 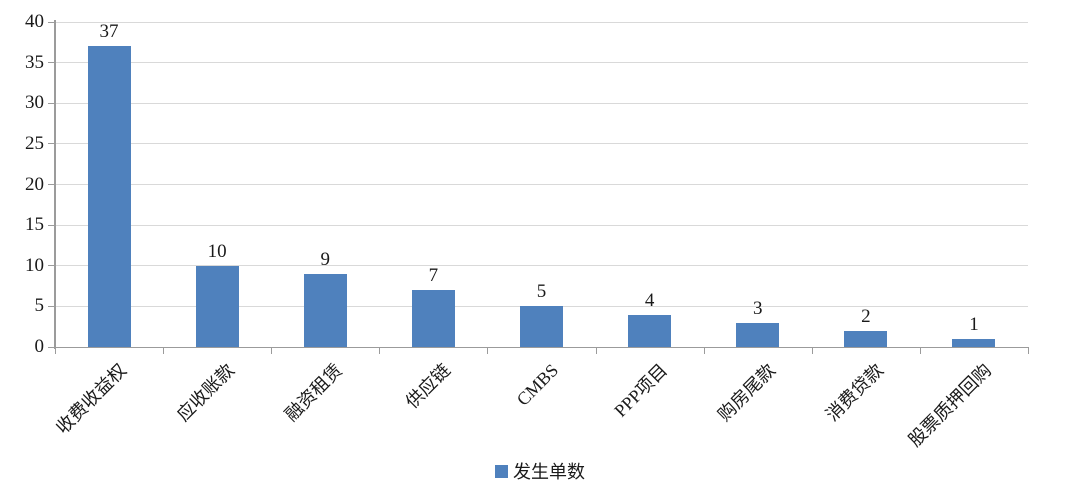 I want to click on y-axis-label: 10, so click(x=34, y=265).